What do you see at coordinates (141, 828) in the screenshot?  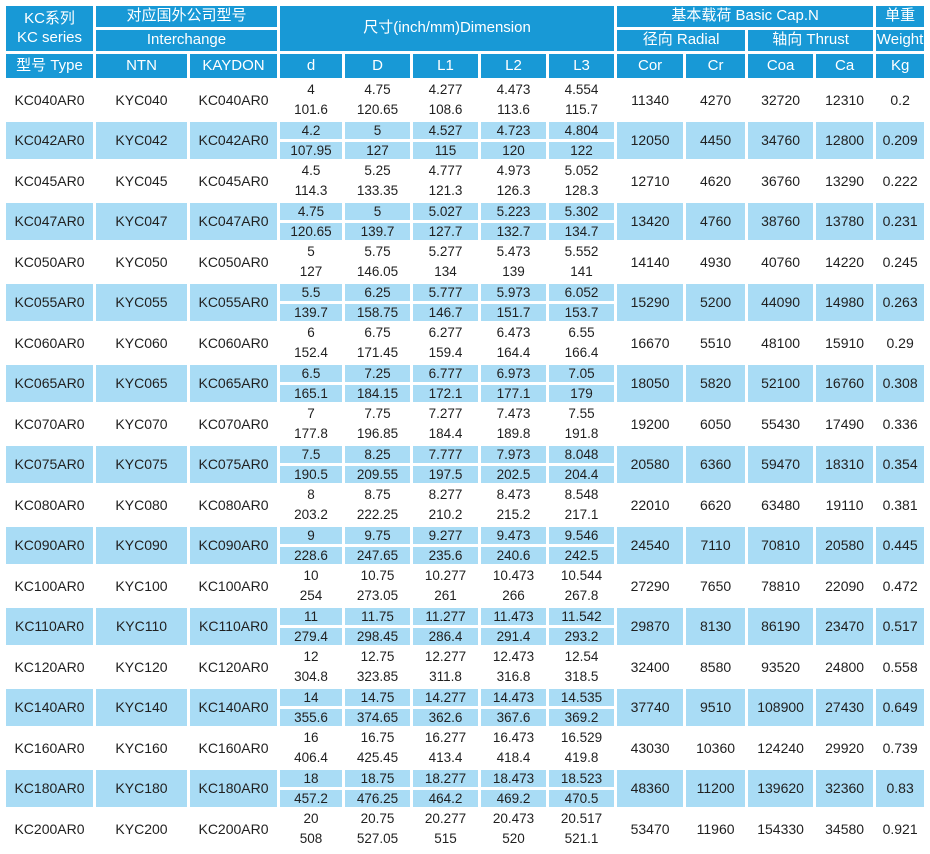 I see `ntn-cell: KYC200` at bounding box center [141, 828].